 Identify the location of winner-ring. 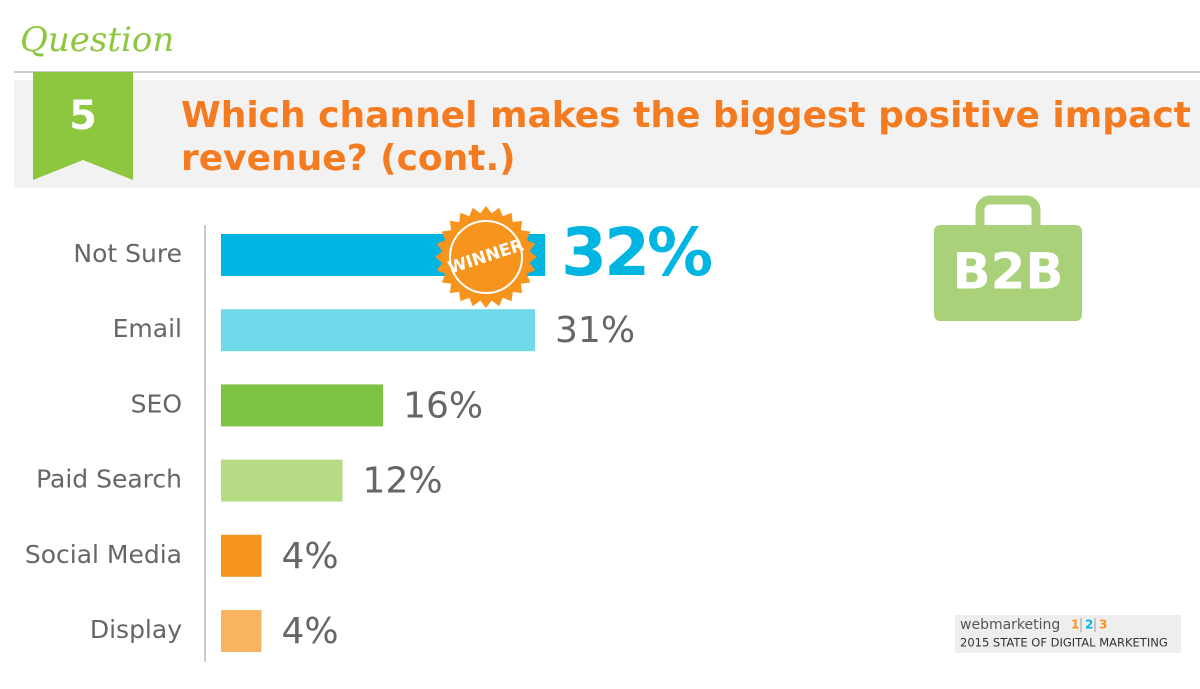
(486, 257).